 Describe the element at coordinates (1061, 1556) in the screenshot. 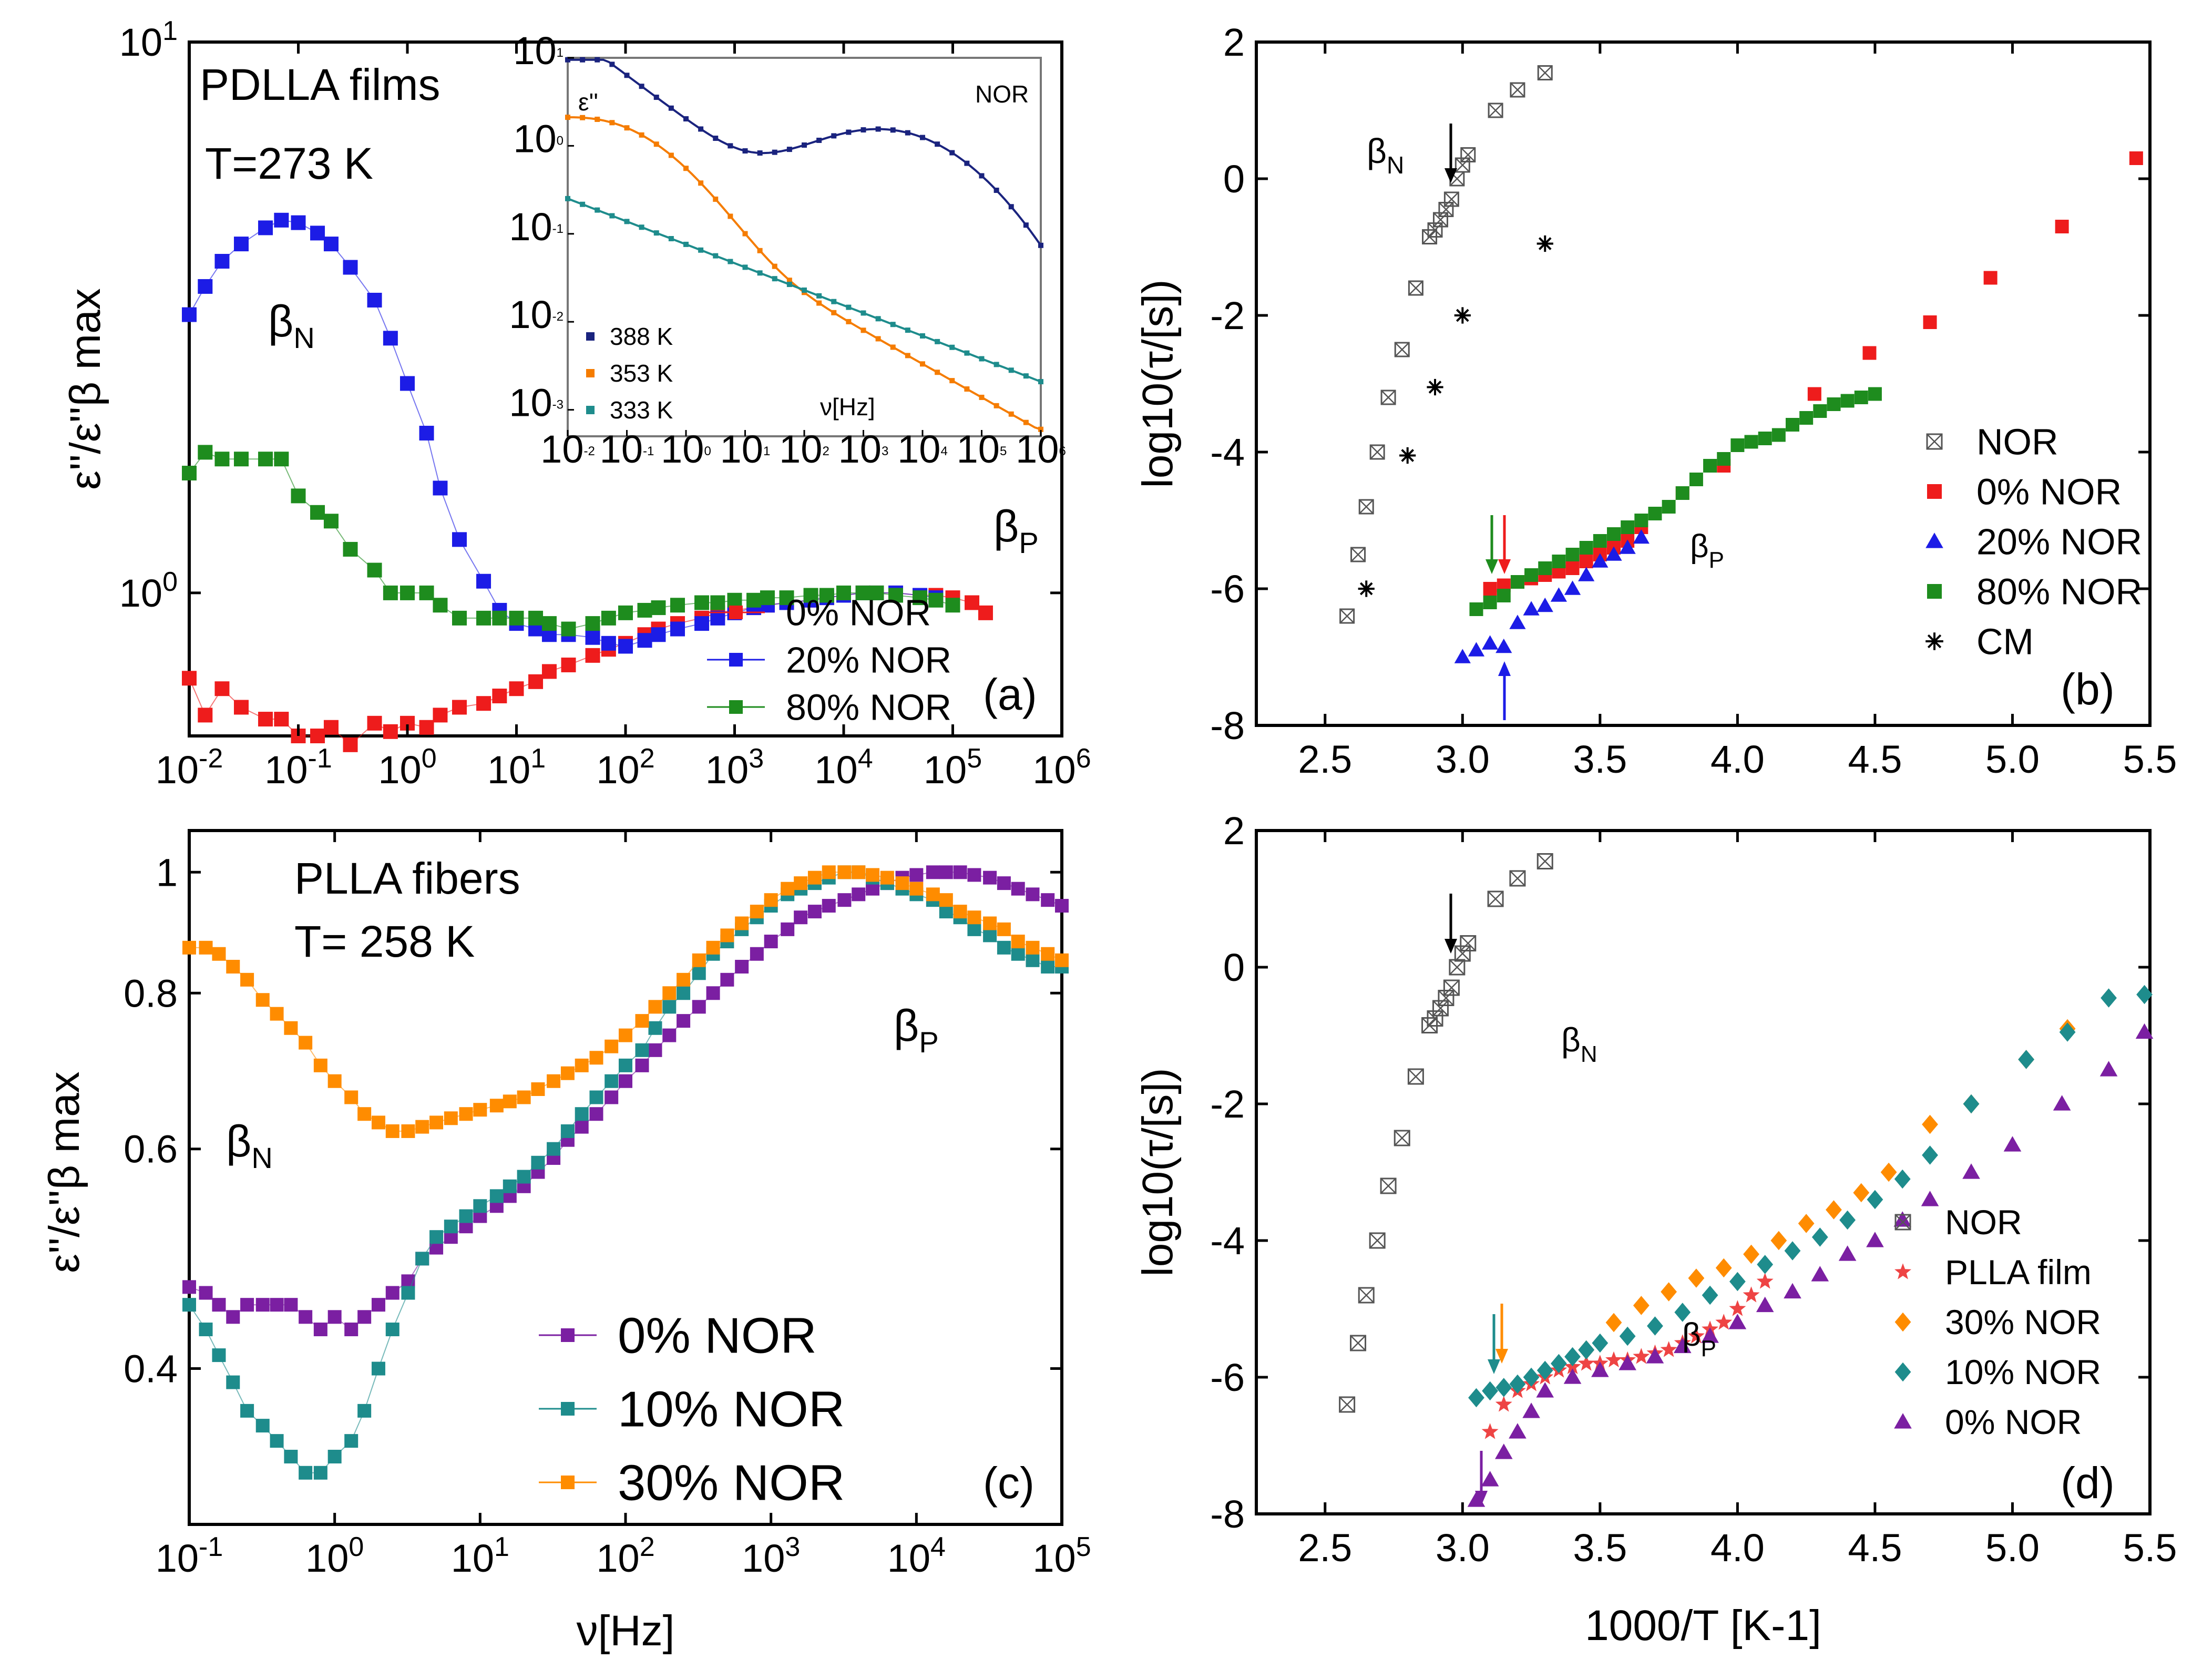

I see `x-tick-label: 105` at that location.